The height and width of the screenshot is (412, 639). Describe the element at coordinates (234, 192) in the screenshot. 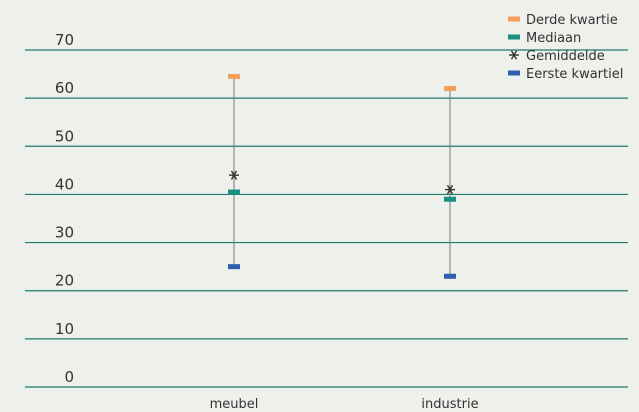

I see `point-1-meubel` at that location.